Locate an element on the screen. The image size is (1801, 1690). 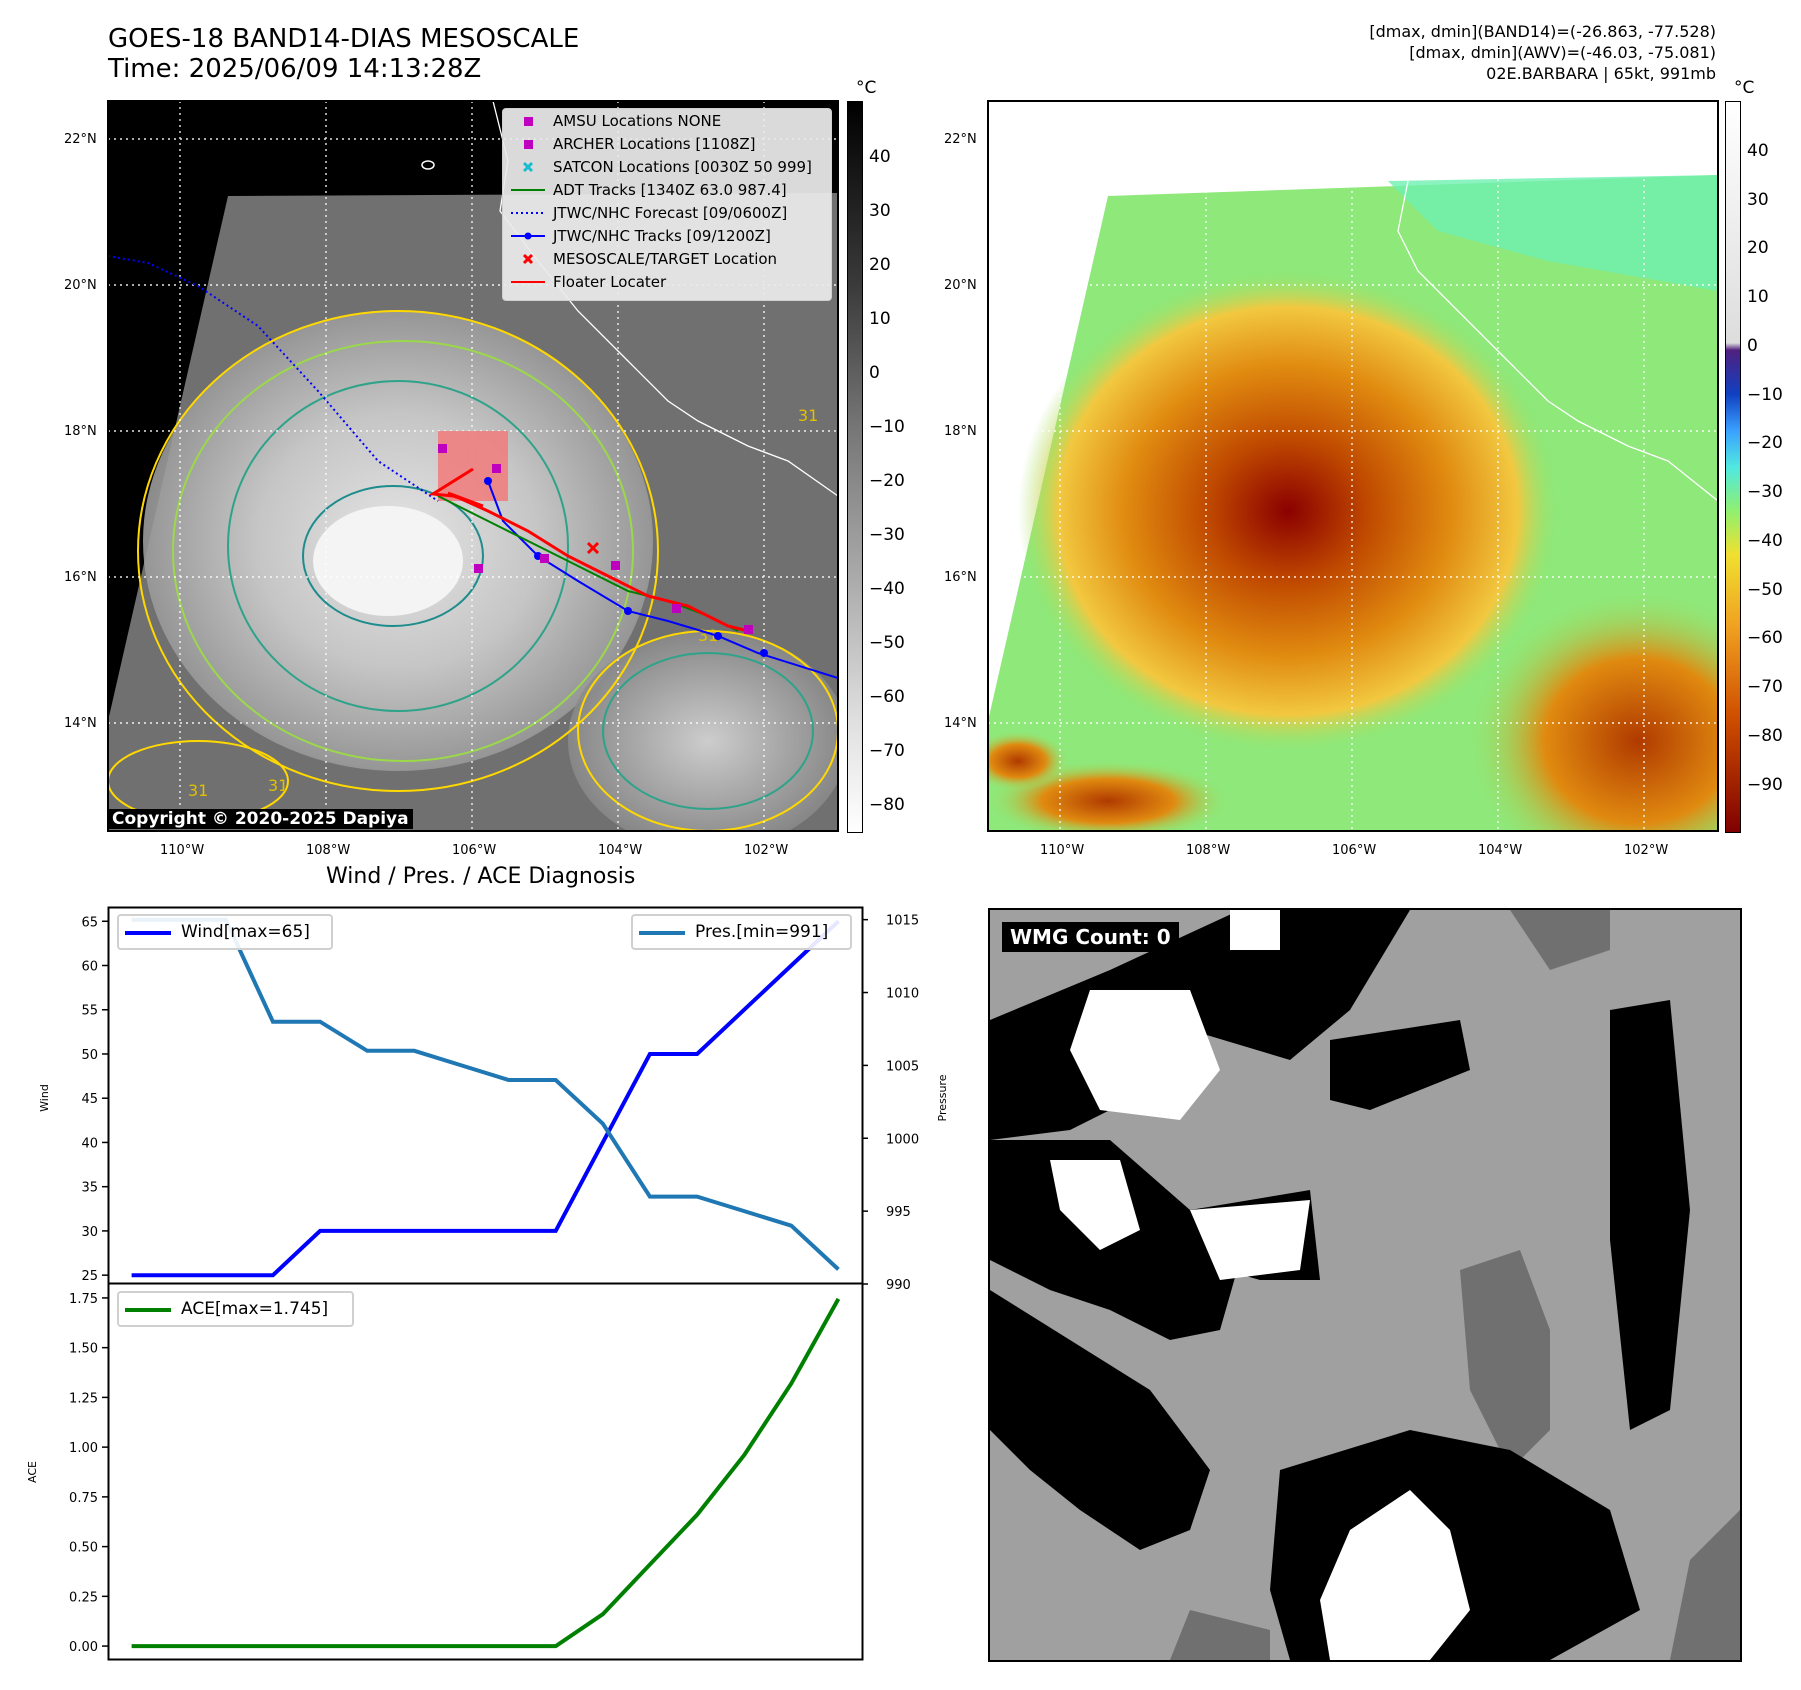
color-tick: −70 is located at coordinates (1765, 687).